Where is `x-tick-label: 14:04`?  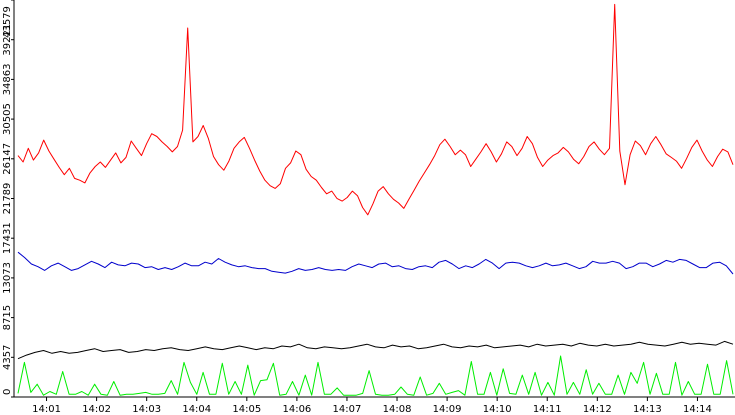 x-tick-label: 14:04 is located at coordinates (196, 409).